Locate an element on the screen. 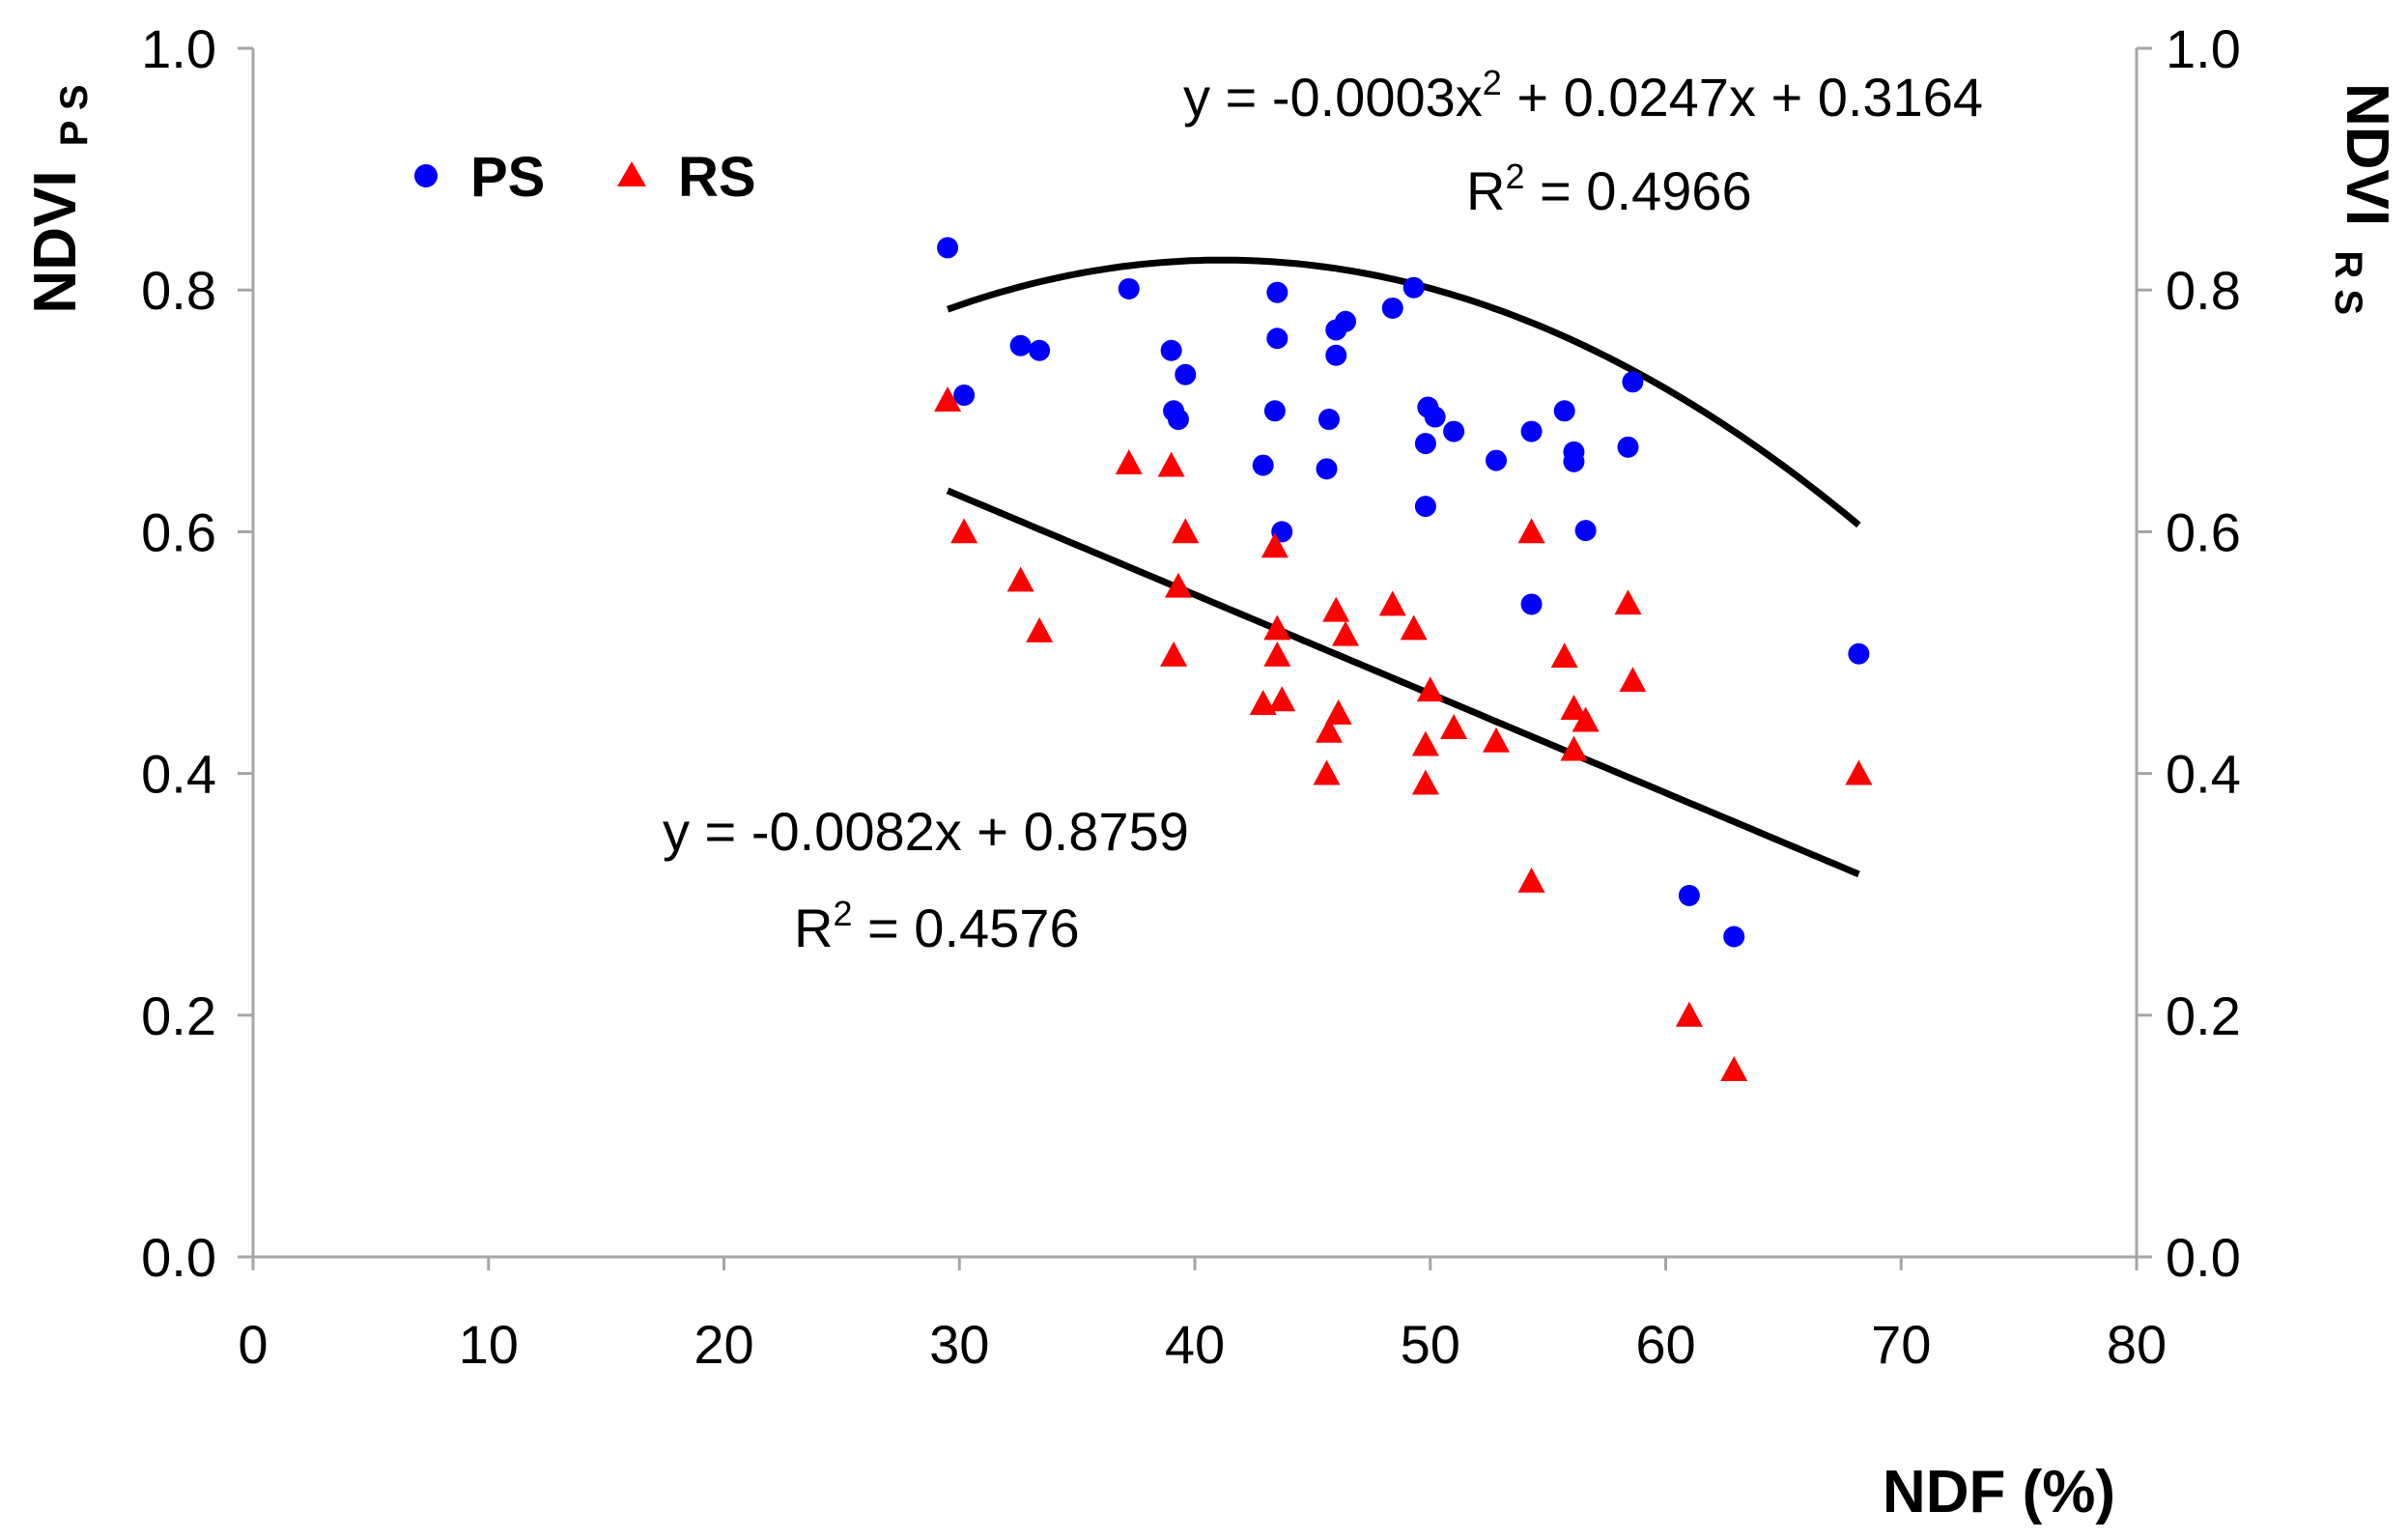 This screenshot has width=2408, height=1539. y-axis-left-title: NDVI P S is located at coordinates (59, 199).